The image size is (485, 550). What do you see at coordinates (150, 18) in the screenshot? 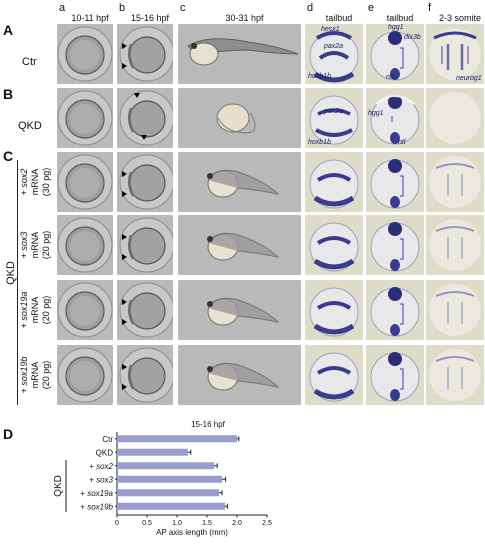
I see `column-header-b: 15-16 hpf` at bounding box center [150, 18].